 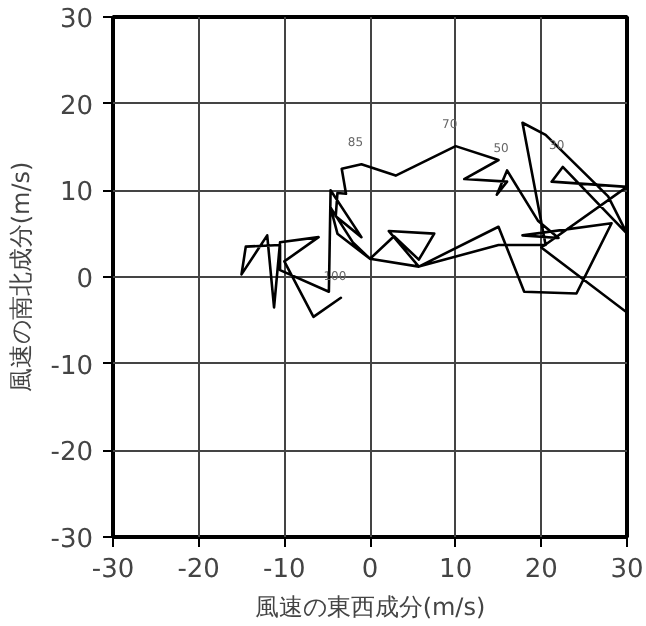 What do you see at coordinates (370, 570) in the screenshot?
I see `x-tick-label: 0` at bounding box center [370, 570].